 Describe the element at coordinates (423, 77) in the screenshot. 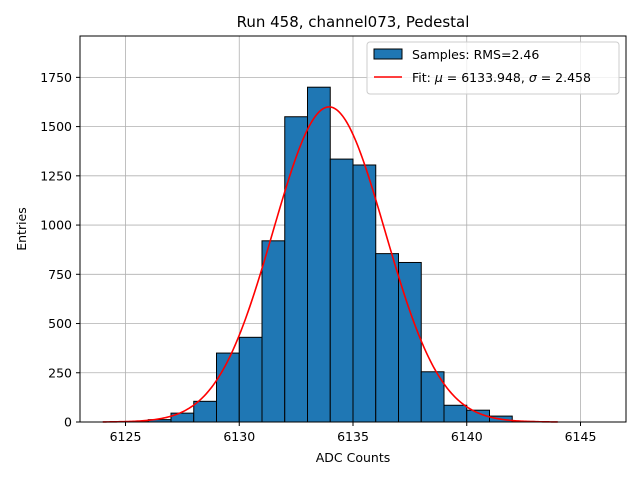

I see `legend-fit-prefix: Fit:` at that location.